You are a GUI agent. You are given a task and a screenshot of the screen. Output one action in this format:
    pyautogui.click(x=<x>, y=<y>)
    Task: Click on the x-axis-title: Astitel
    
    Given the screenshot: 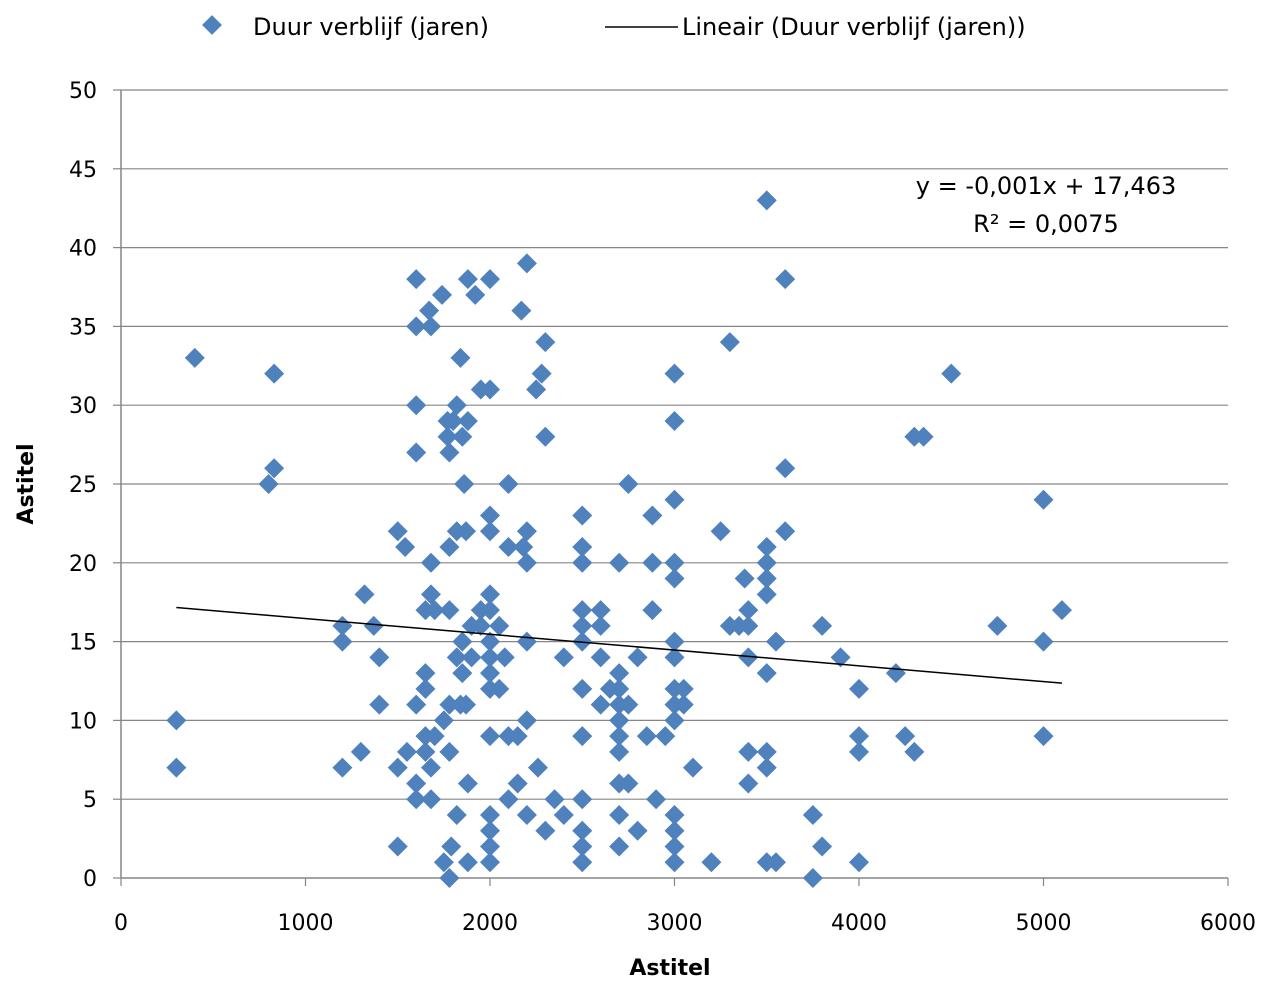 What is the action you would take?
    pyautogui.click(x=669, y=968)
    